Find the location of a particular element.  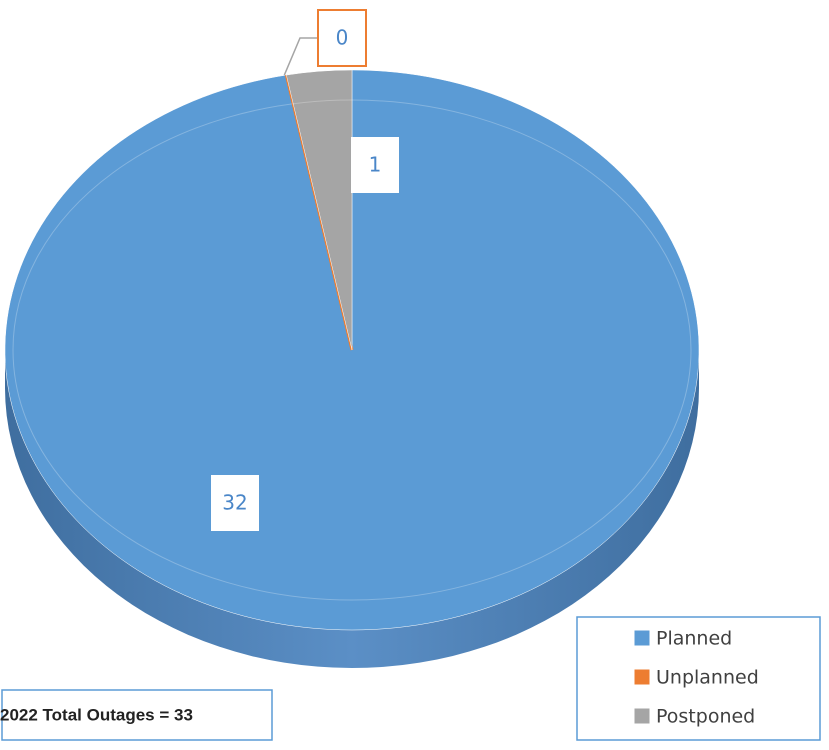

annotation-box is located at coordinates (137, 715).